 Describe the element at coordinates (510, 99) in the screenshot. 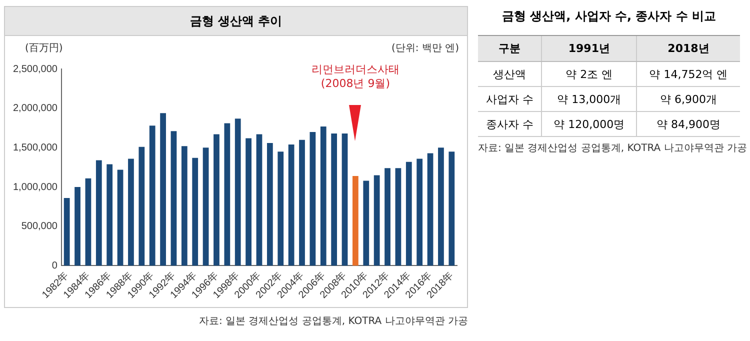

I see `category-label: 사업자 수` at that location.